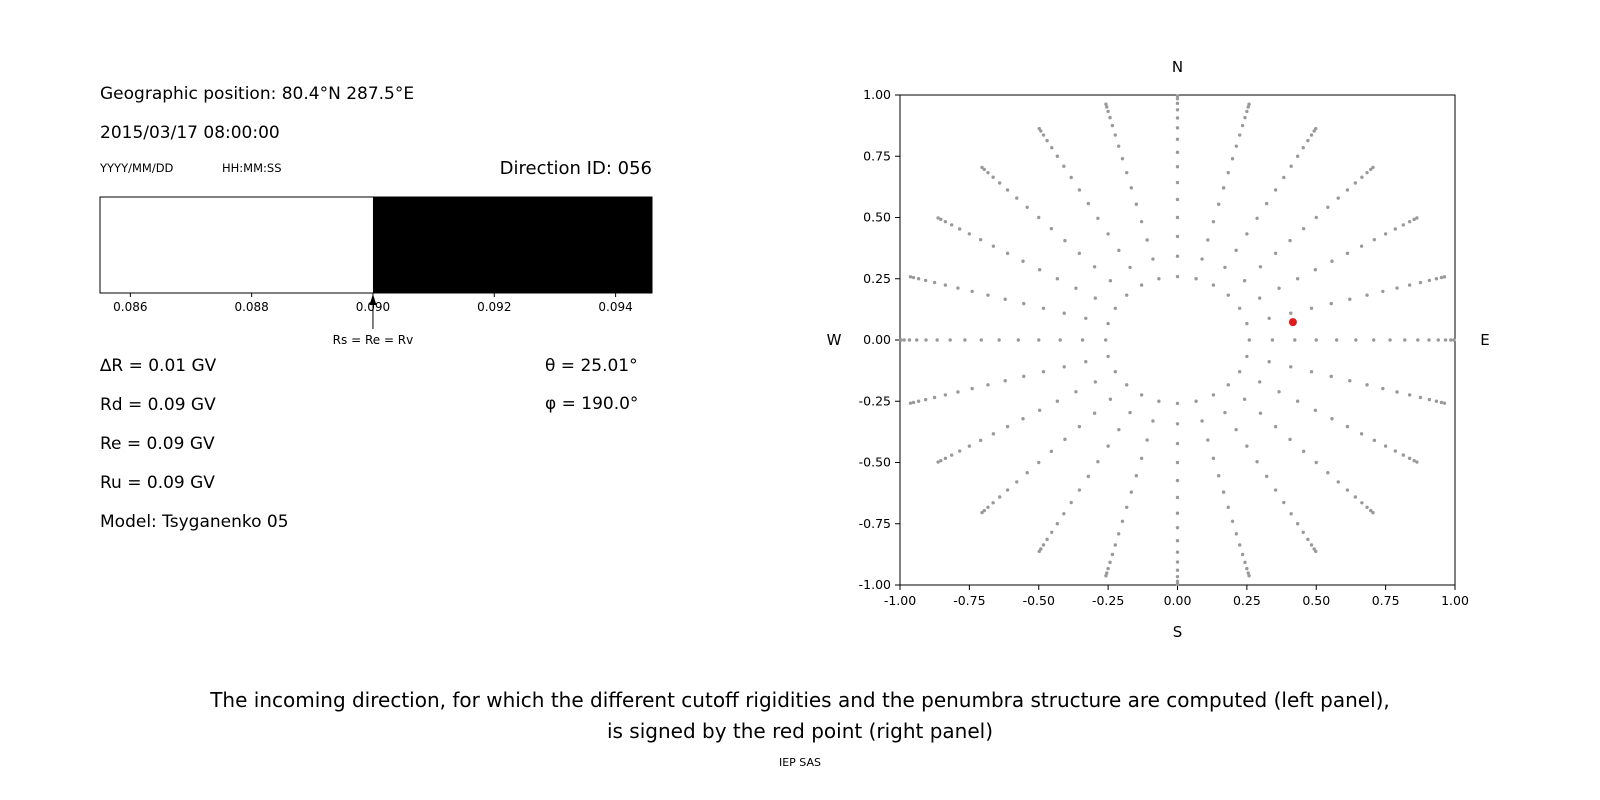 Image resolution: width=1600 pixels, height=800 pixels. I want to click on x-tick-label: -0.25, so click(1108, 600).